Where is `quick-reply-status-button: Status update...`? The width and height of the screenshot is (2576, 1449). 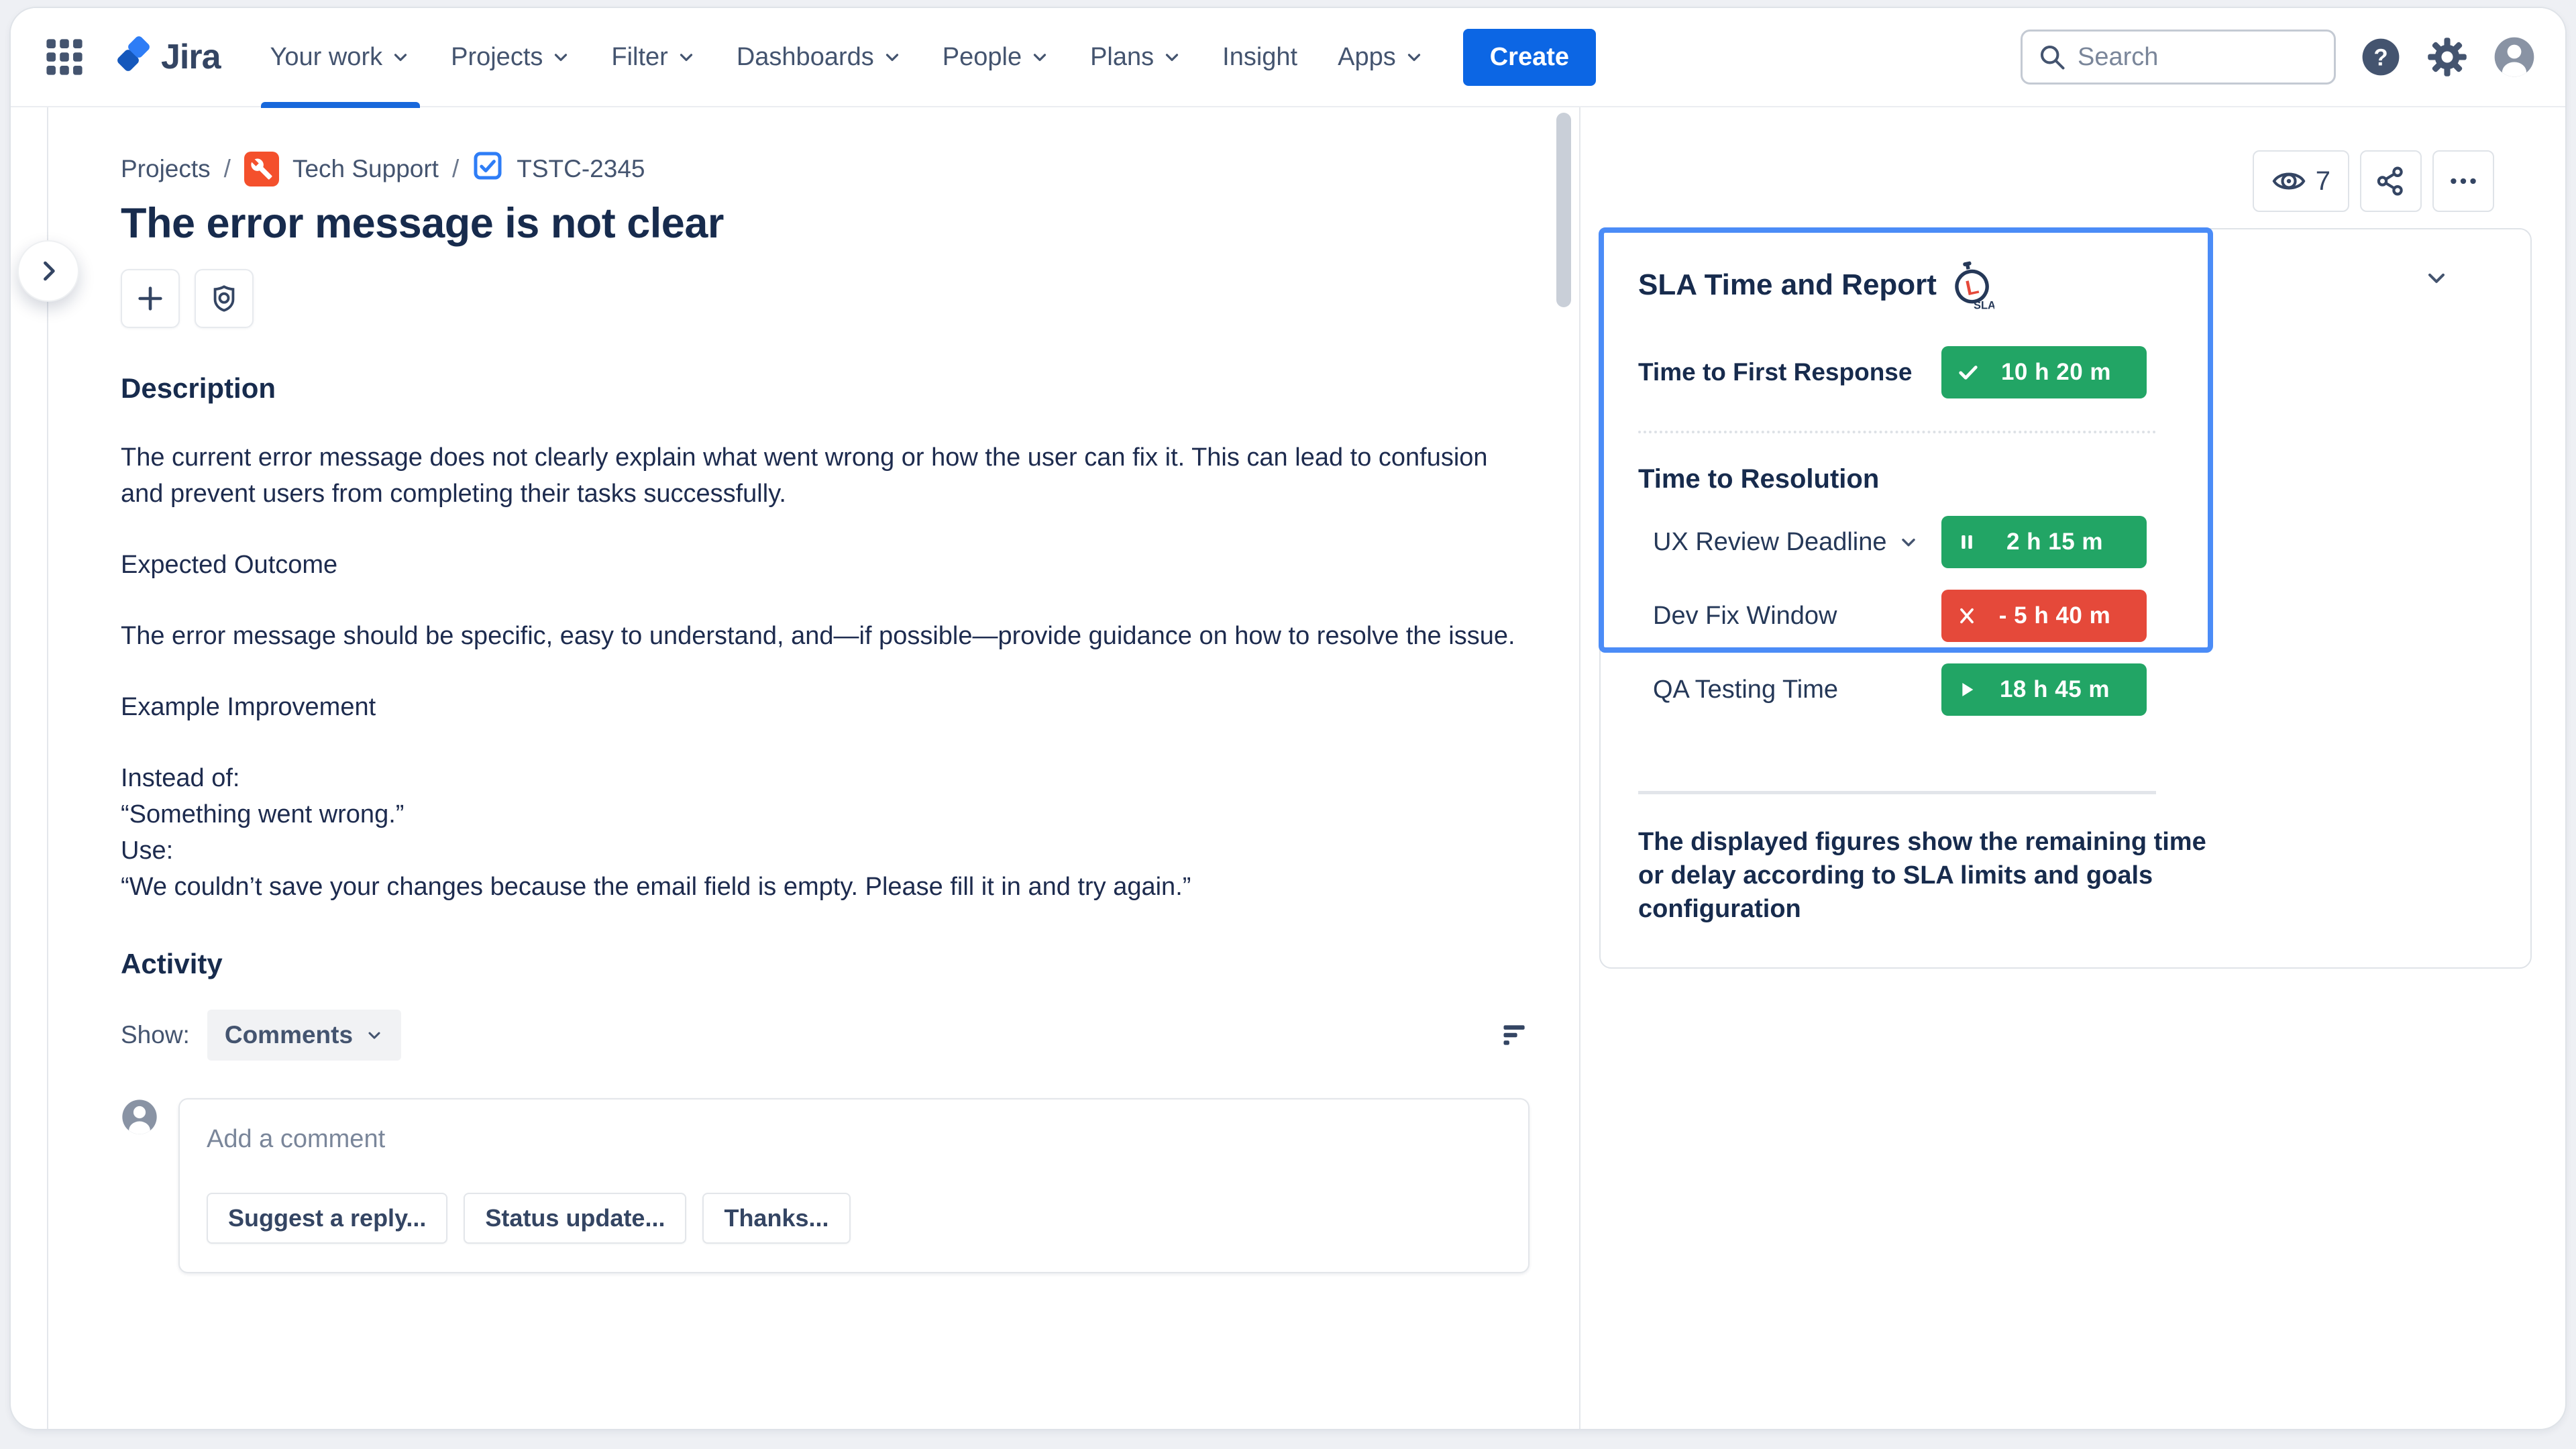 quick-reply-status-button: Status update... is located at coordinates (575, 1218).